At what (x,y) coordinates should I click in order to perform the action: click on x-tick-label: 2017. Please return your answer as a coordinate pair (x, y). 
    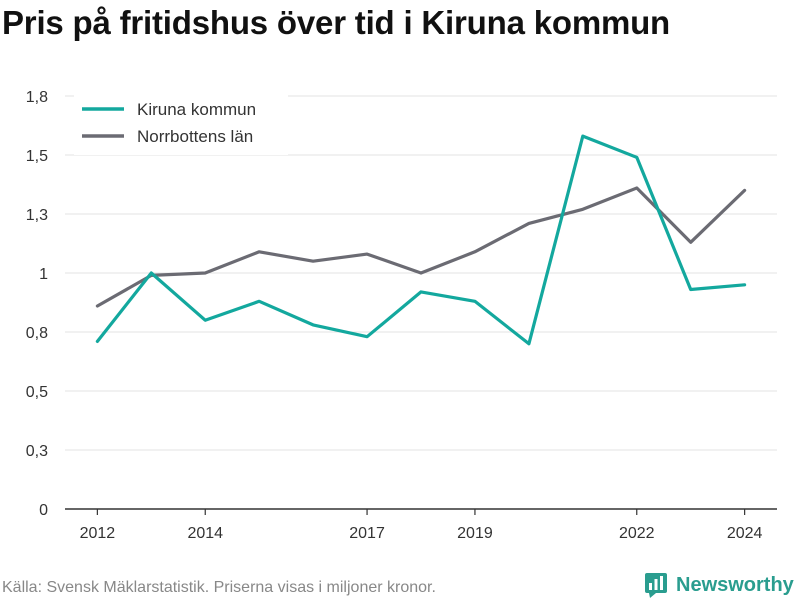
    Looking at the image, I should click on (367, 533).